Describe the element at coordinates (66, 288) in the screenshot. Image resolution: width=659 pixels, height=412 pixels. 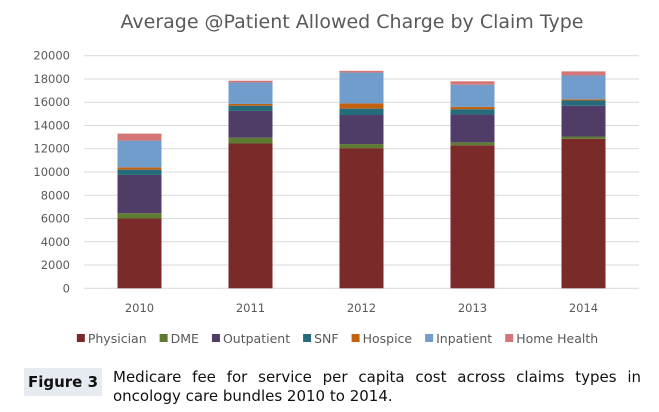
I see `y-tick-label: 0` at that location.